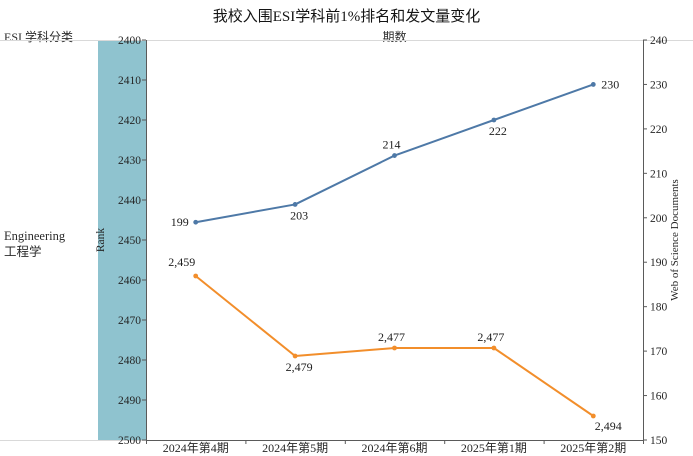  I want to click on left-axis-tick-label: 2490, so click(129, 401).